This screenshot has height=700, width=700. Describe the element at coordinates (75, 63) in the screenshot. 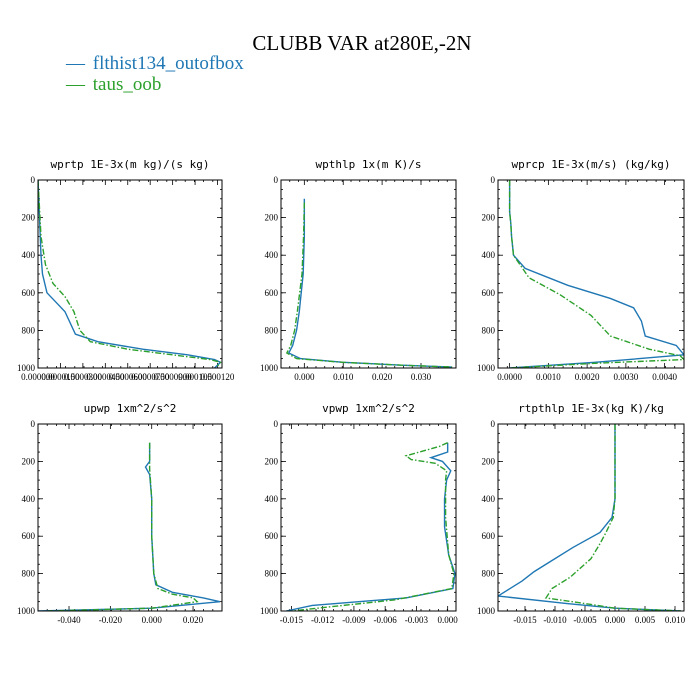

I see `legend-line-1: —` at that location.